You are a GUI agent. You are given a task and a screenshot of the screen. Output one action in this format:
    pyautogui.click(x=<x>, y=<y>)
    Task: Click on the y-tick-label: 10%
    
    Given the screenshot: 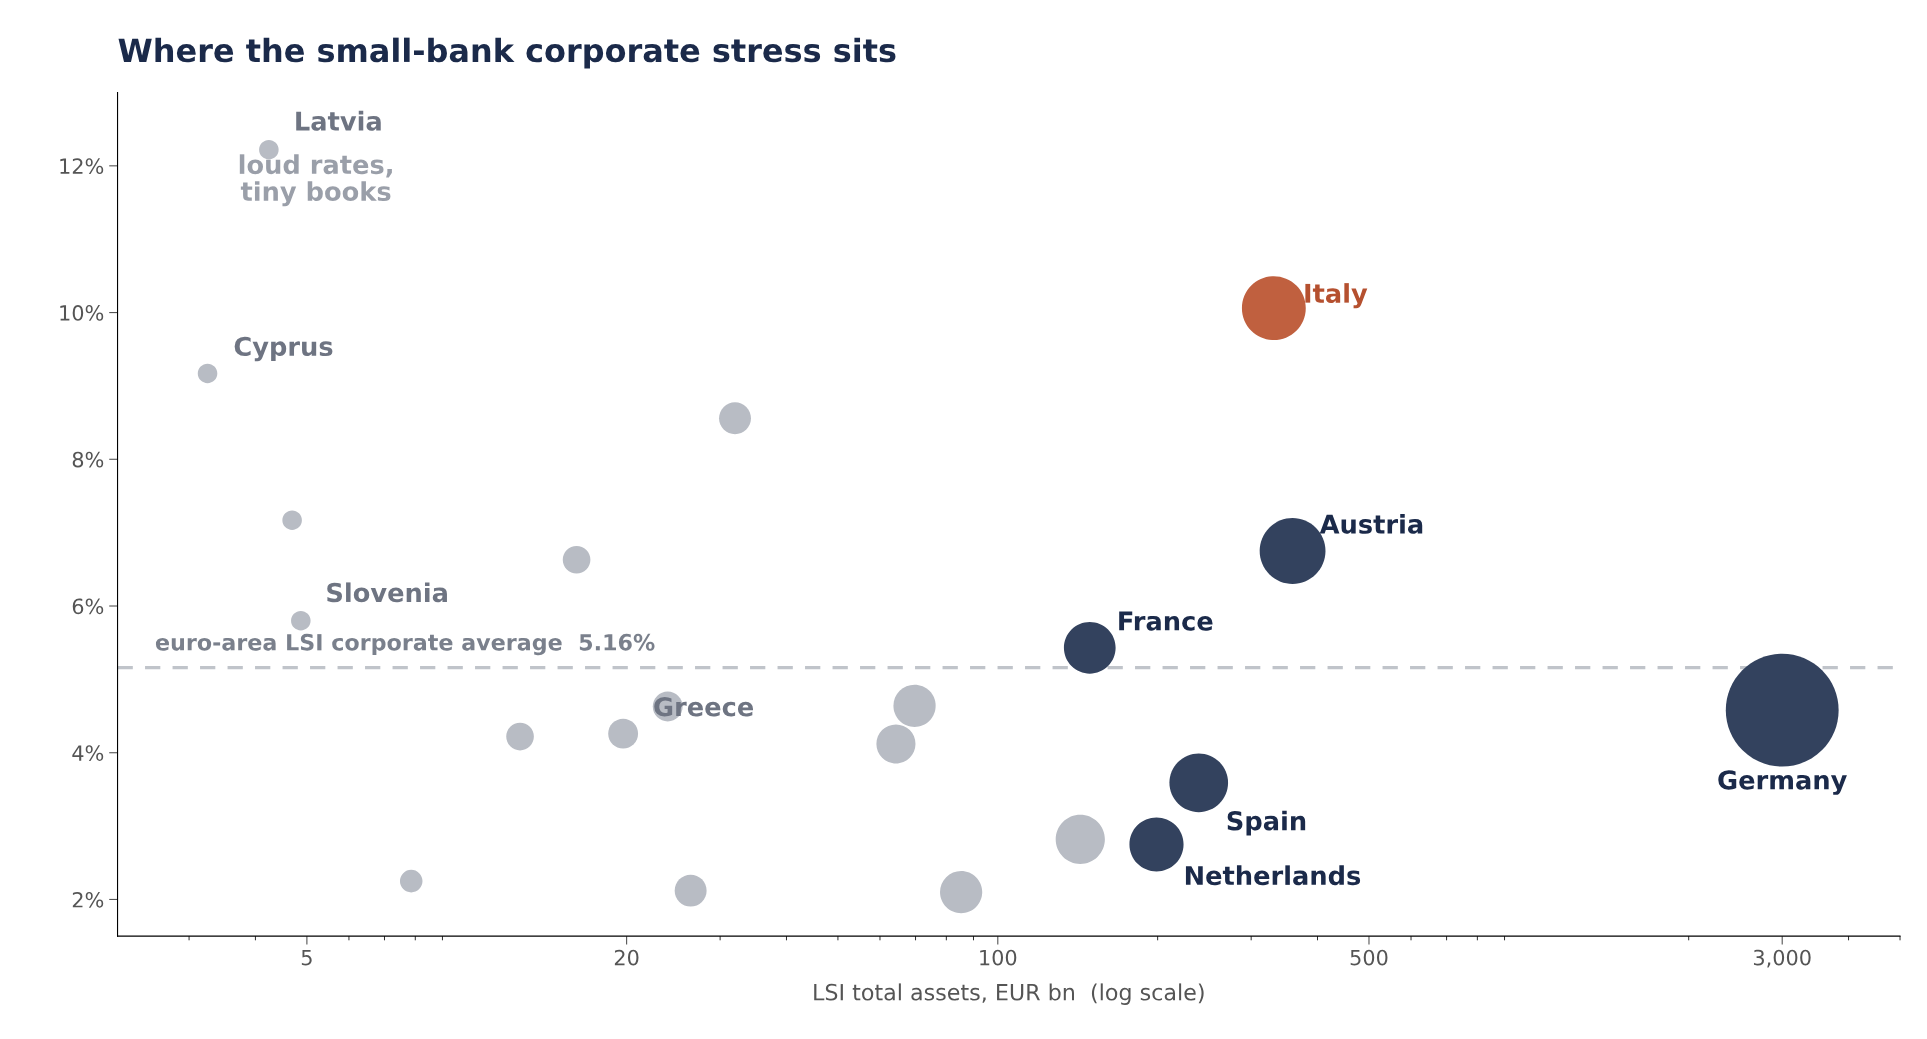 What is the action you would take?
    pyautogui.click(x=82, y=313)
    